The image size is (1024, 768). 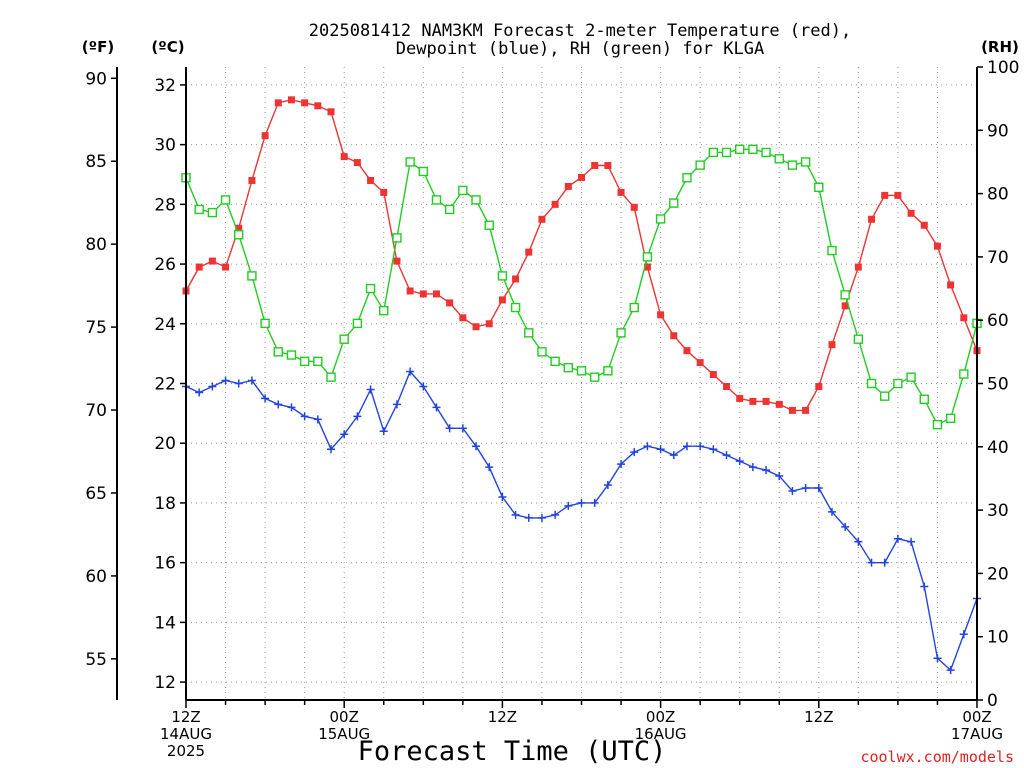 What do you see at coordinates (661, 734) in the screenshot?
I see `x-tick-label: 16AUG` at bounding box center [661, 734].